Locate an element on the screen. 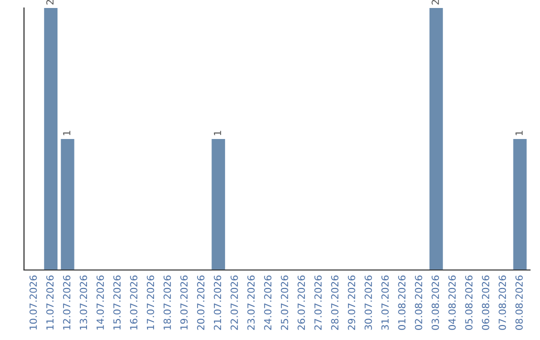 The image size is (540, 340). x-tick-label: 29.07.2026 is located at coordinates (352, 302).